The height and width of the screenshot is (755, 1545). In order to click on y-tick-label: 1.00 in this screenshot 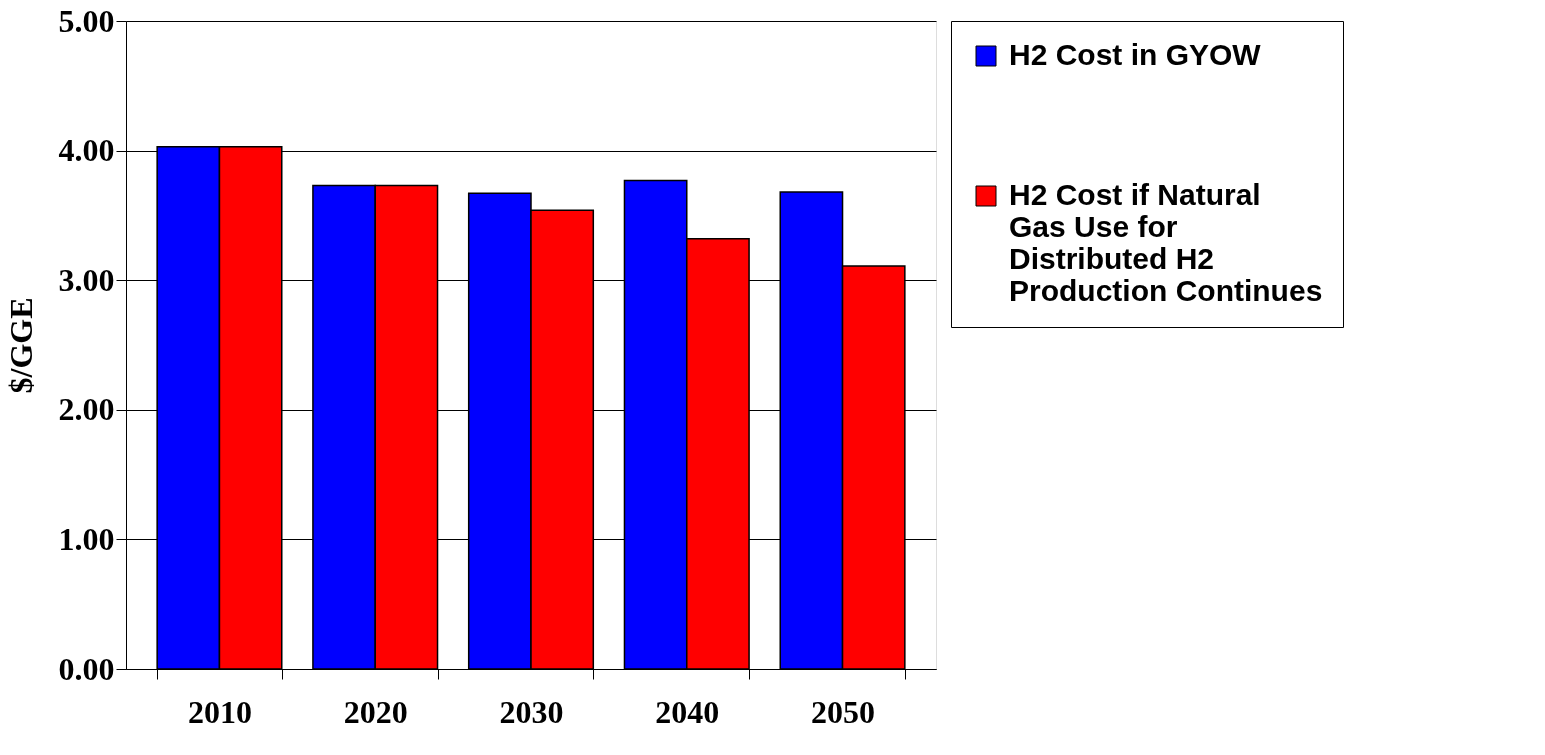, I will do `click(86, 538)`.